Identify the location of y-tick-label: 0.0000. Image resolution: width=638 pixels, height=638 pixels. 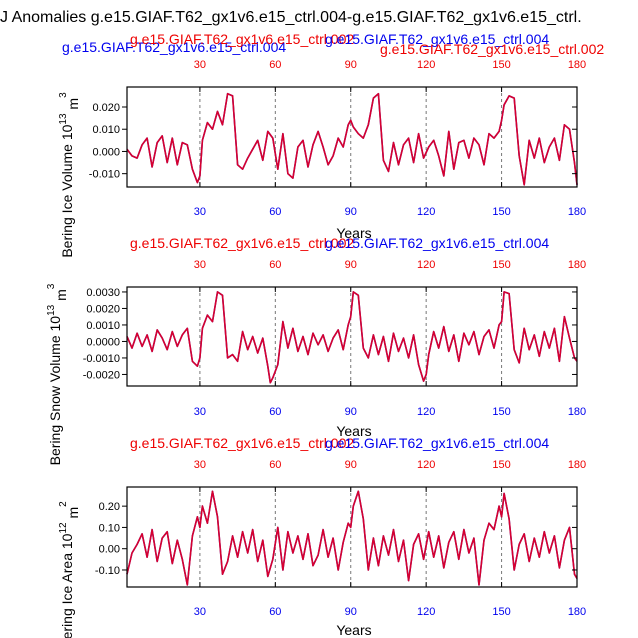
(103, 342).